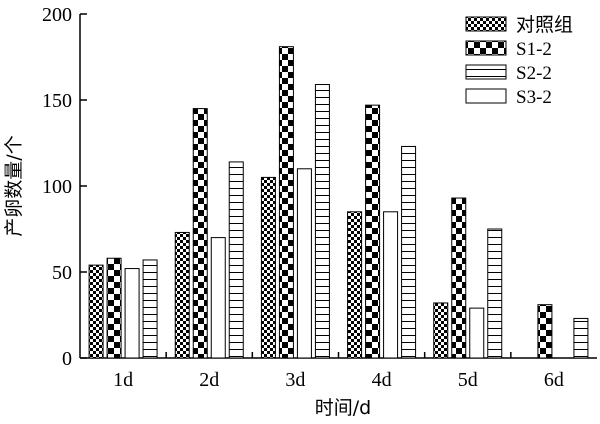 The image size is (600, 424). What do you see at coordinates (57, 101) in the screenshot?
I see `y-tick-label: 150` at bounding box center [57, 101].